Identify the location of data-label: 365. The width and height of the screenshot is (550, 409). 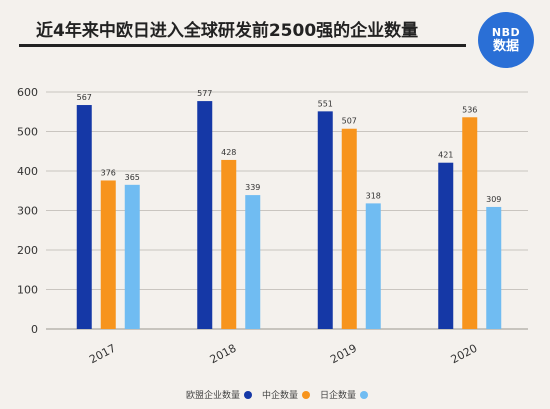
(132, 177).